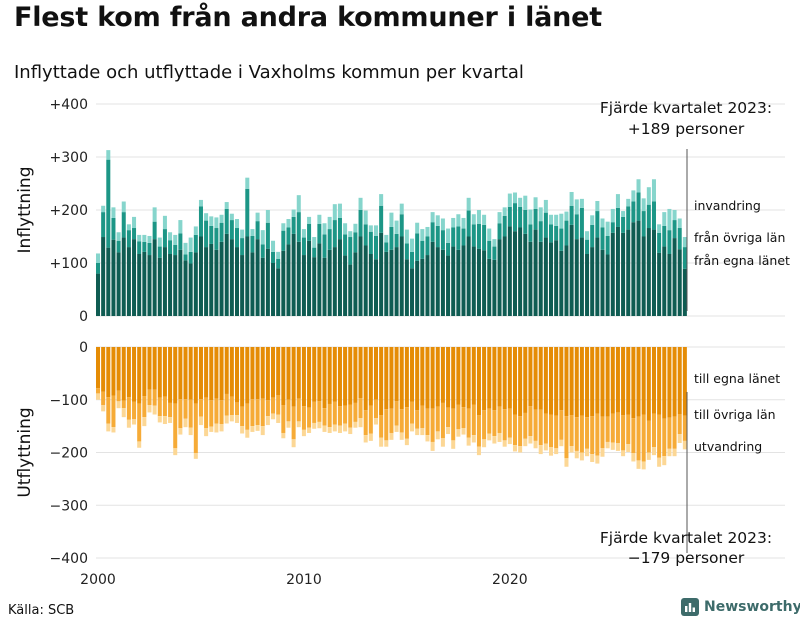 This screenshot has height=625, width=800. What do you see at coordinates (98, 580) in the screenshot?
I see `x-tick-label: 2000` at bounding box center [98, 580].